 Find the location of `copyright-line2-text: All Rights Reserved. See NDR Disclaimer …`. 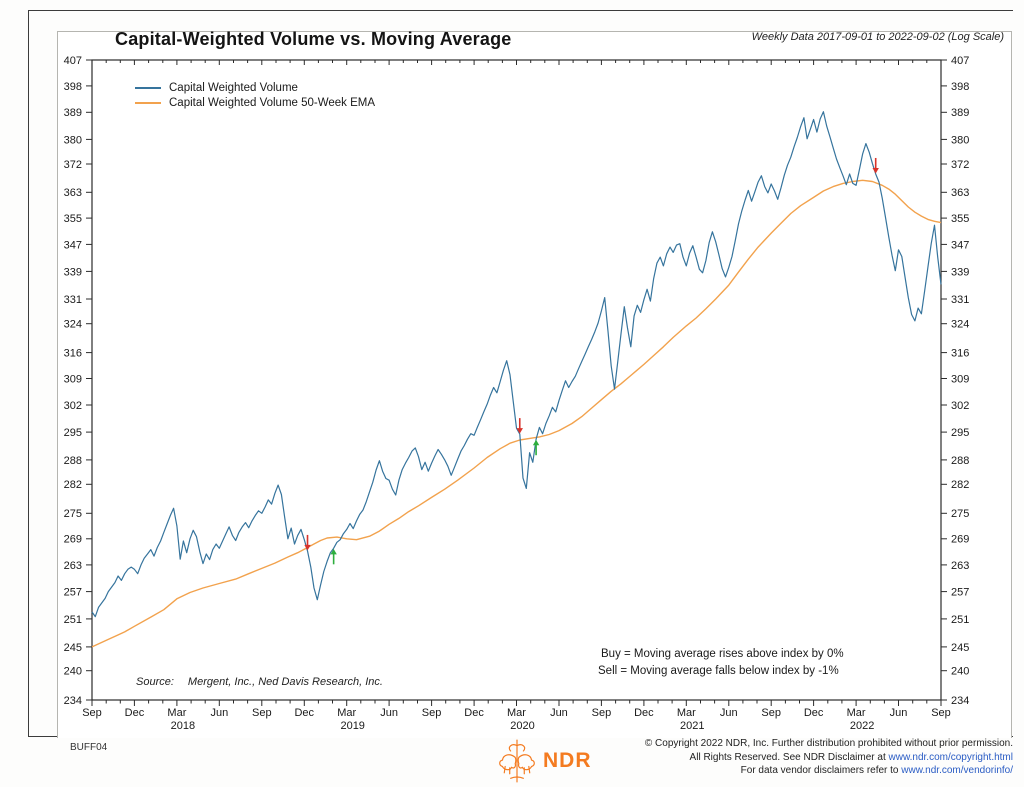

copyright-line2-text: All Rights Reserved. See NDR Disclaimer … is located at coordinates (789, 757).